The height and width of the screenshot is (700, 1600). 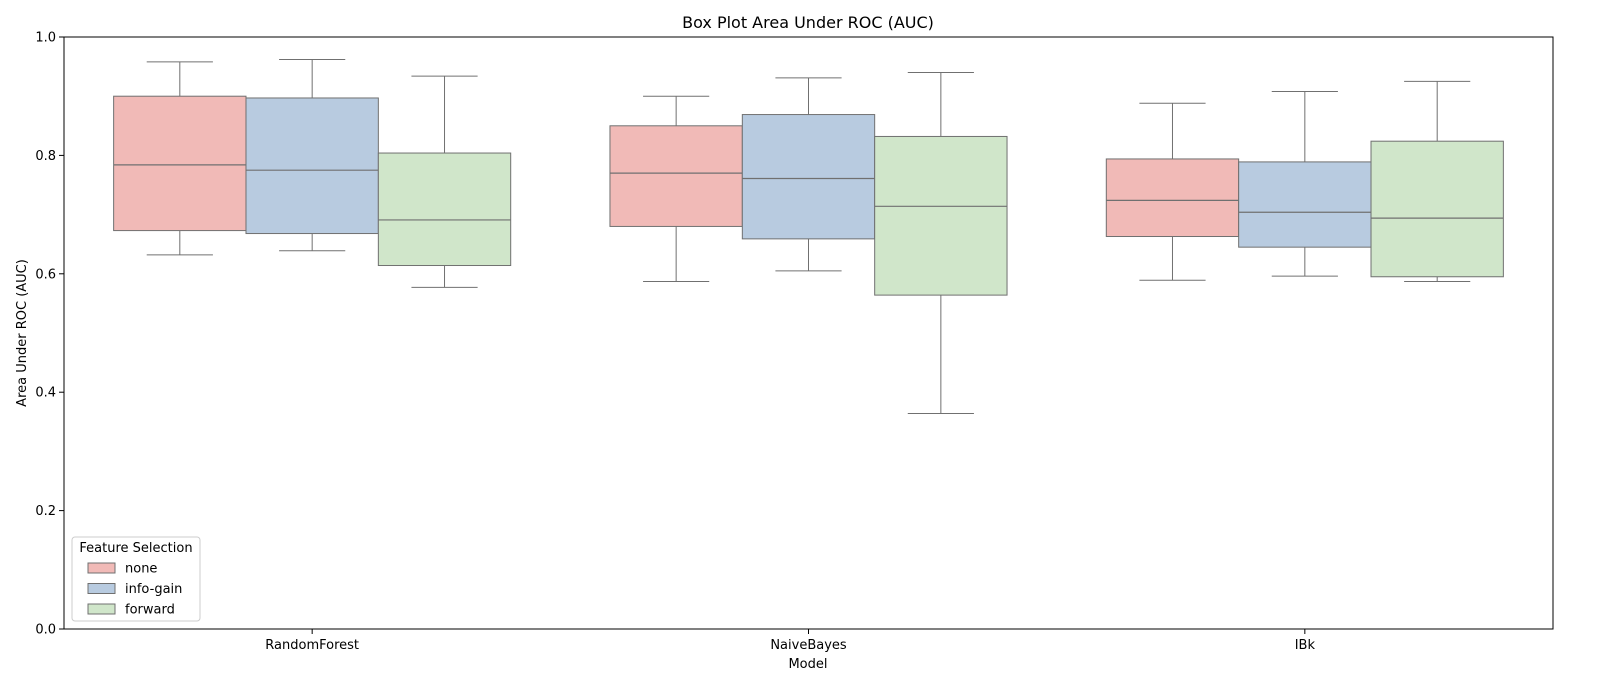 I want to click on legend-frame, so click(x=136, y=579).